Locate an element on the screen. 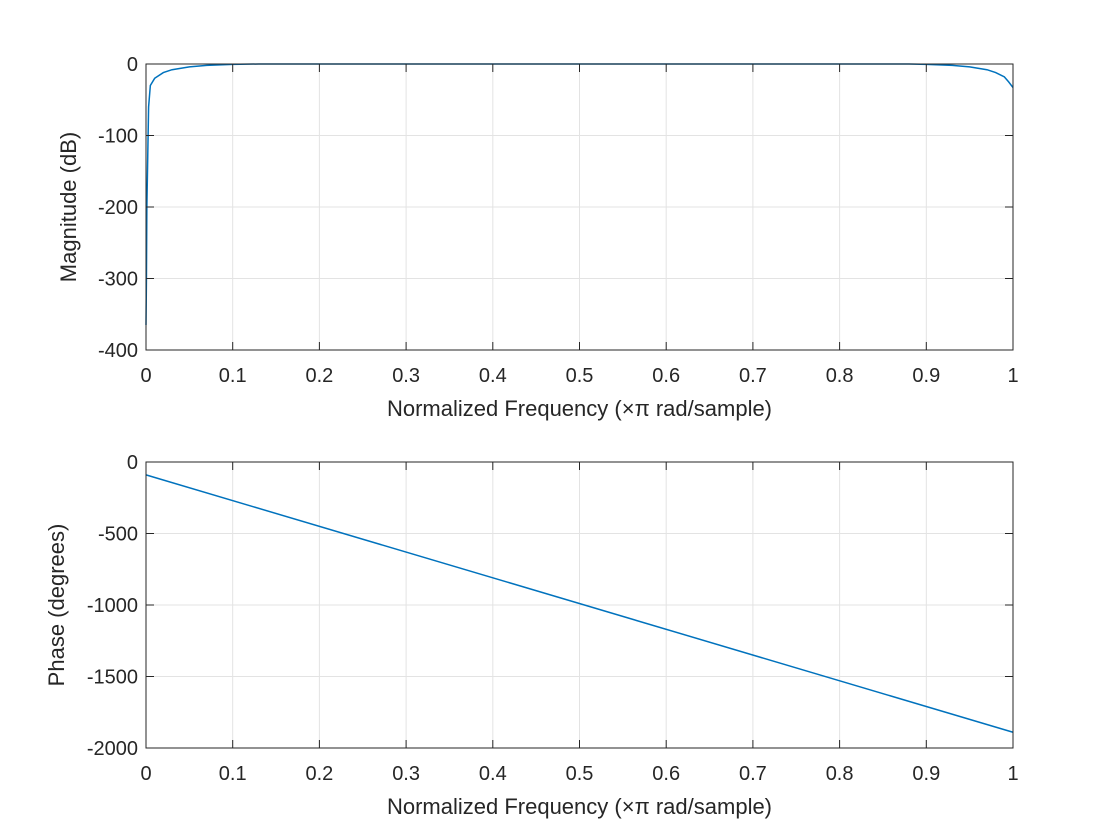 Image resolution: width=1120 pixels, height=840 pixels. phase-x-tick-label: 0.6 is located at coordinates (666, 774).